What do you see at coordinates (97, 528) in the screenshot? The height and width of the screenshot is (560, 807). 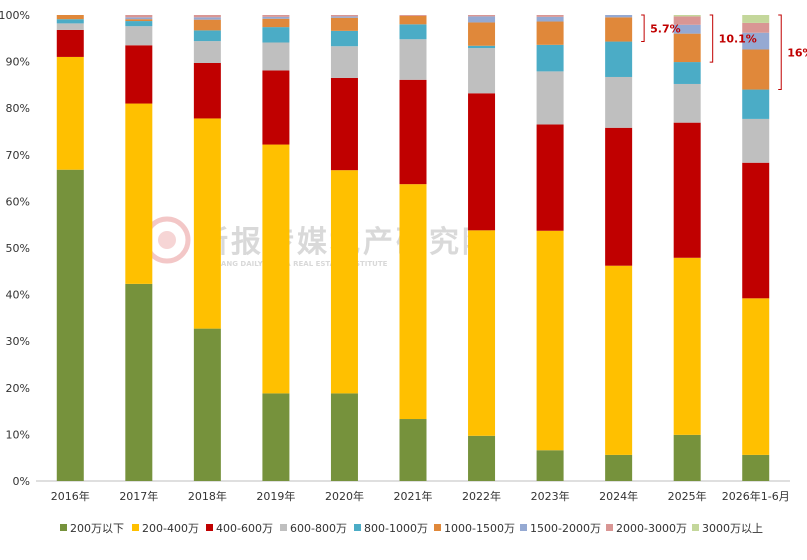 I see `legend-label: 200万以下` at bounding box center [97, 528].